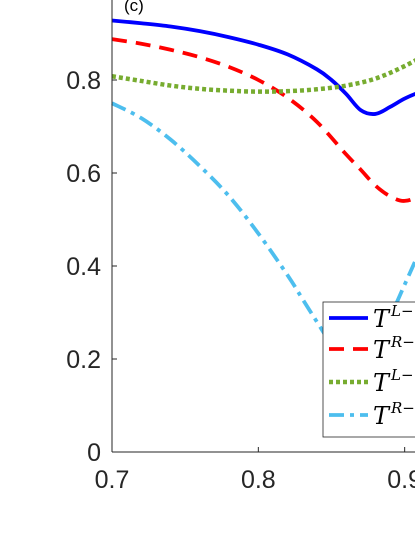 The width and height of the screenshot is (415, 537). Describe the element at coordinates (382, 416) in the screenshot. I see `legend-label-4: T` at that location.